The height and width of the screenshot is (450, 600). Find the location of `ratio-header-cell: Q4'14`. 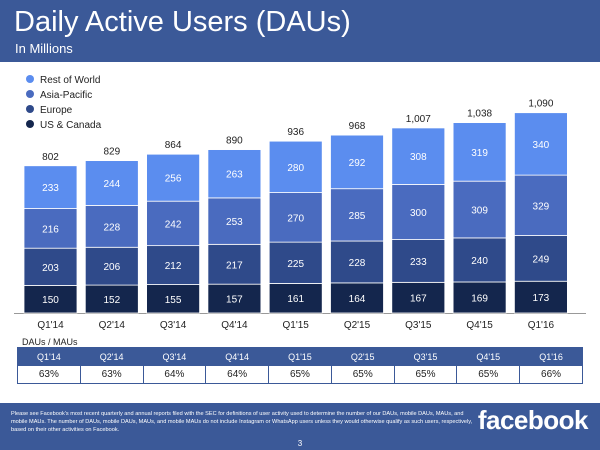

ratio-header-cell: Q4'14 is located at coordinates (237, 356).